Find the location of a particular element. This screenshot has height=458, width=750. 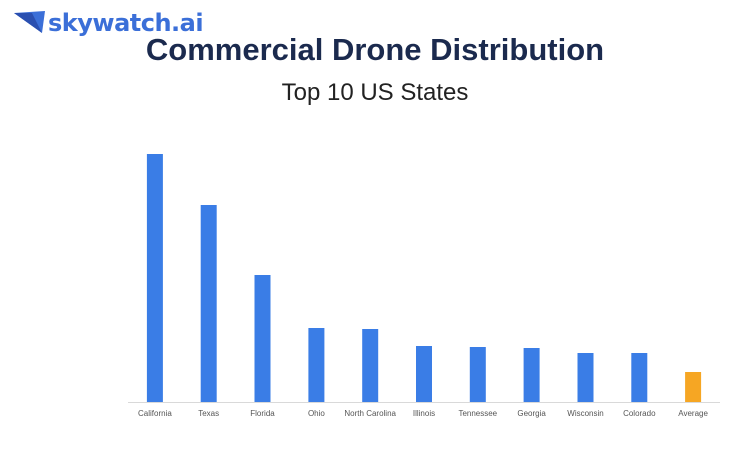

bar-colorado is located at coordinates (639, 377).